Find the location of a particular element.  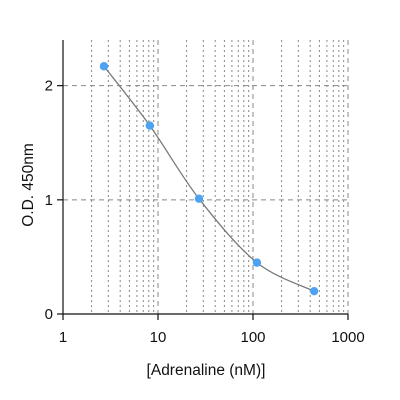

x-tick-label: 10 is located at coordinates (158, 337).